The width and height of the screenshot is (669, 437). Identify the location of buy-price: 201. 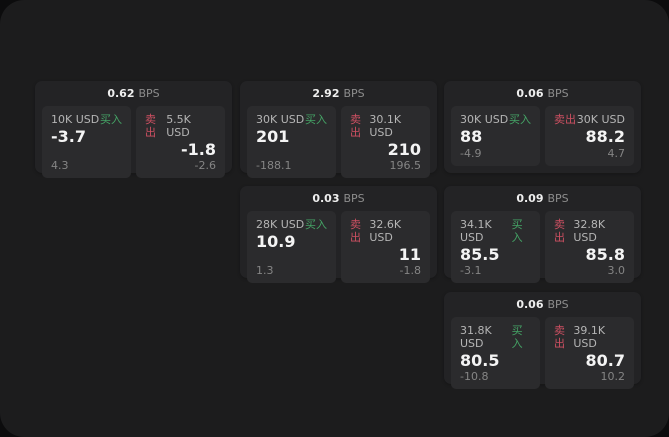
(273, 136).